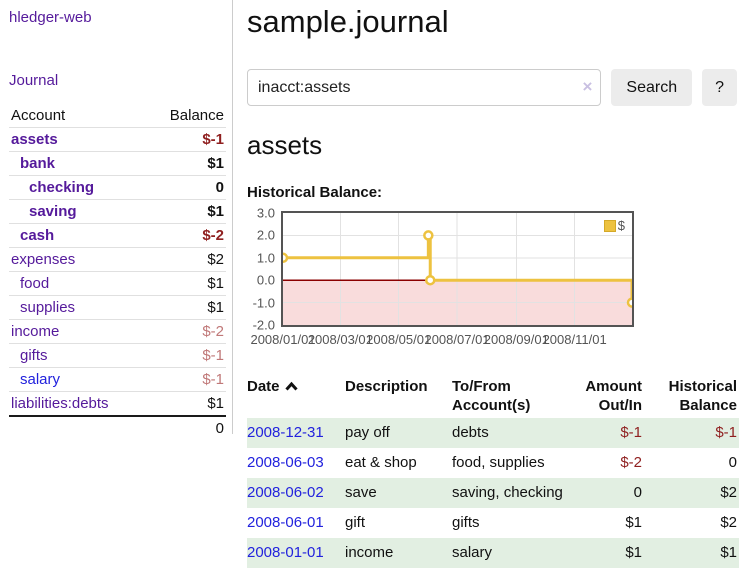 Image resolution: width=742 pixels, height=582 pixels. Describe the element at coordinates (348, 21) in the screenshot. I see `page-title: sample.journal` at that location.